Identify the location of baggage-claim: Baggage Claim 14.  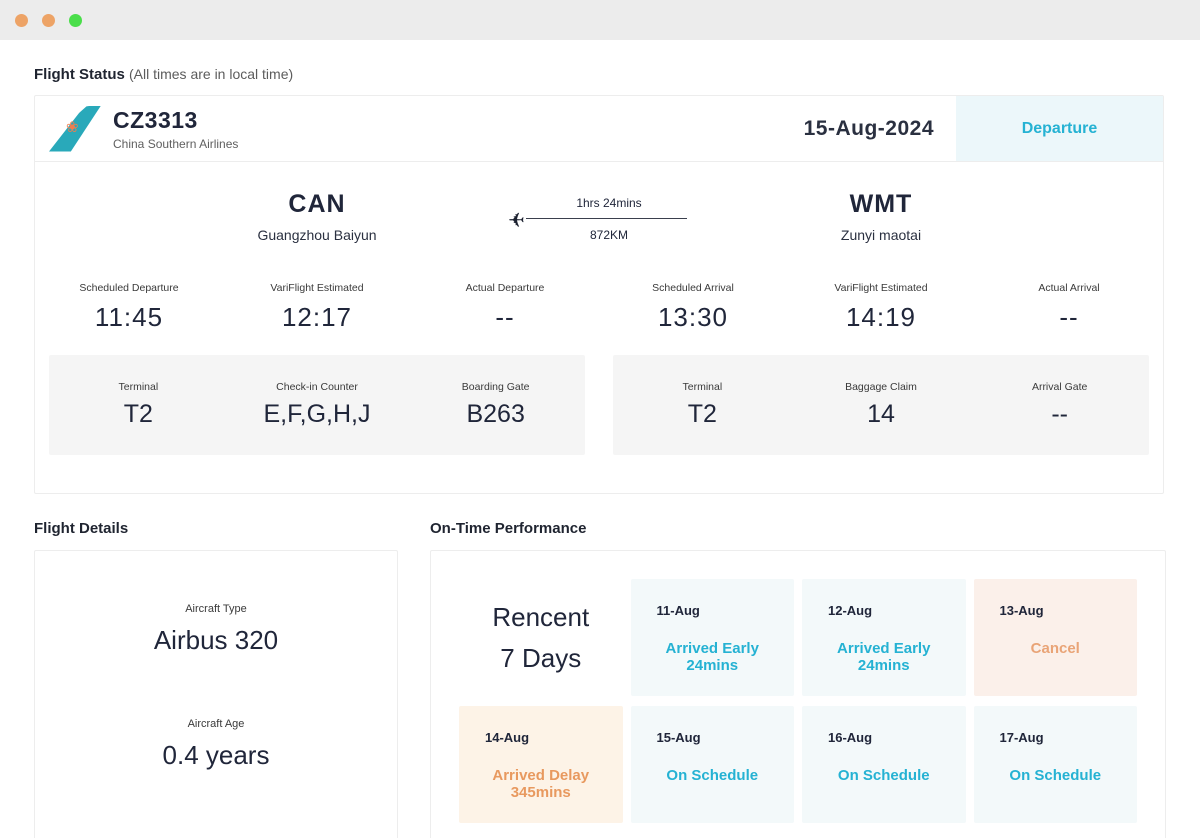
(881, 404).